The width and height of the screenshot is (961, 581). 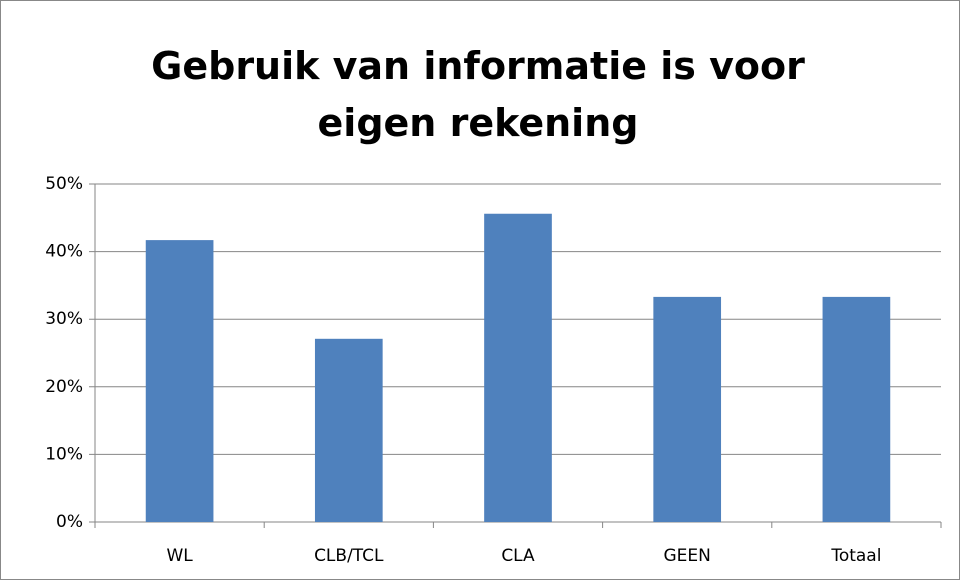 I want to click on y-tick-label: 30%, so click(x=64, y=319).